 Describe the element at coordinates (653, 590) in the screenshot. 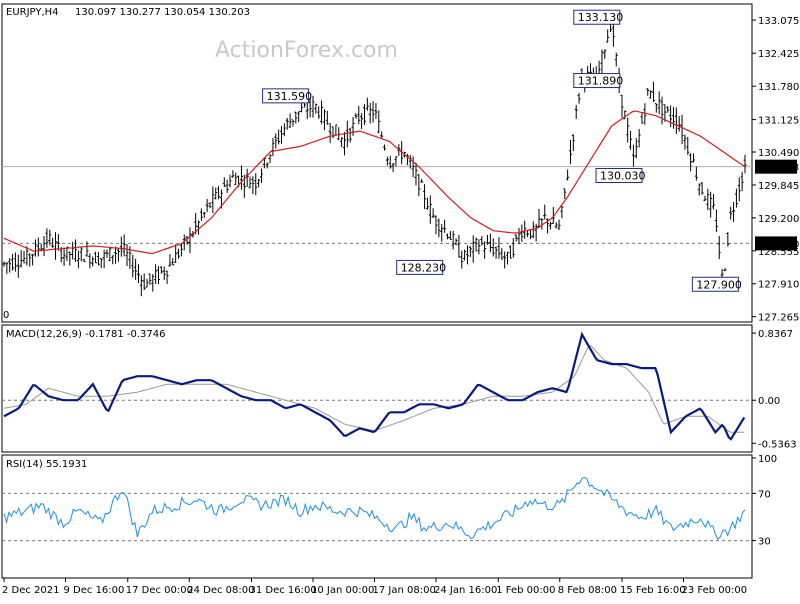

I see `time-tick-label: 15 Feb 16:00` at that location.